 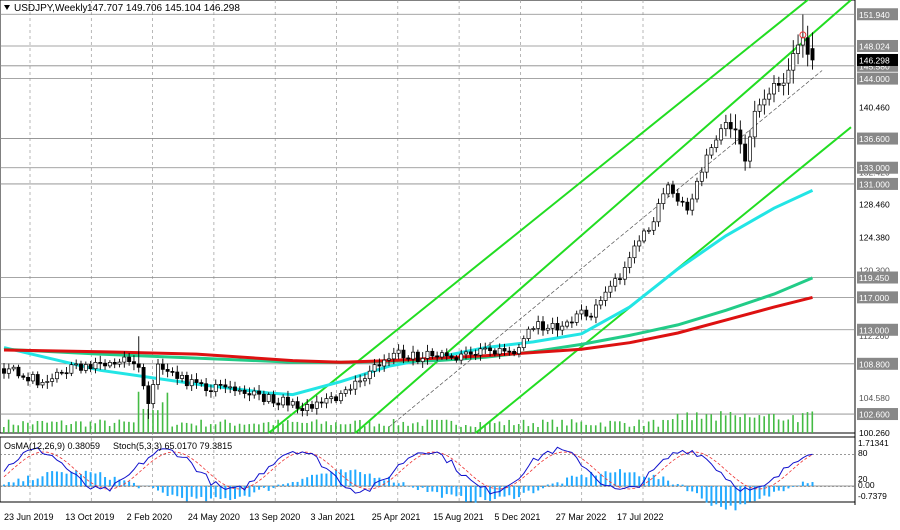 What do you see at coordinates (874, 168) in the screenshot?
I see `y-tick-label: 133.000` at bounding box center [874, 168].